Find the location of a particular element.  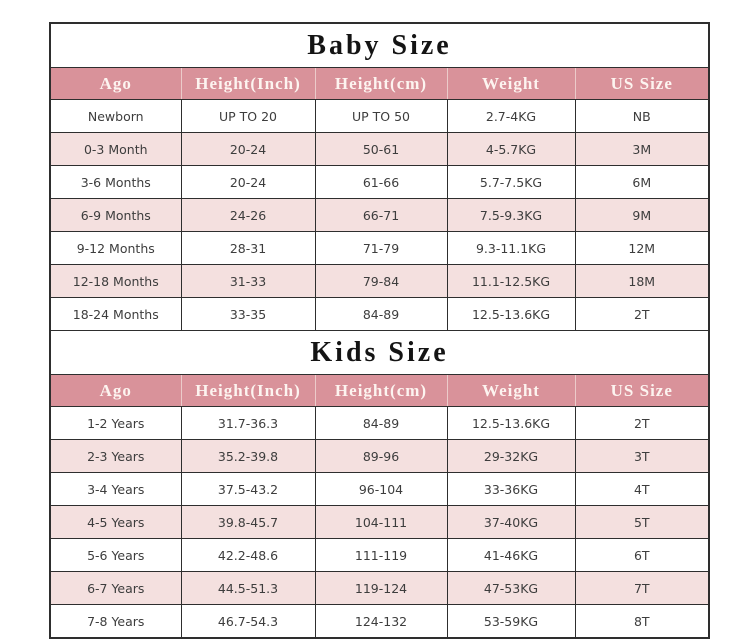

age-cell: 5-6 Years is located at coordinates (115, 555).